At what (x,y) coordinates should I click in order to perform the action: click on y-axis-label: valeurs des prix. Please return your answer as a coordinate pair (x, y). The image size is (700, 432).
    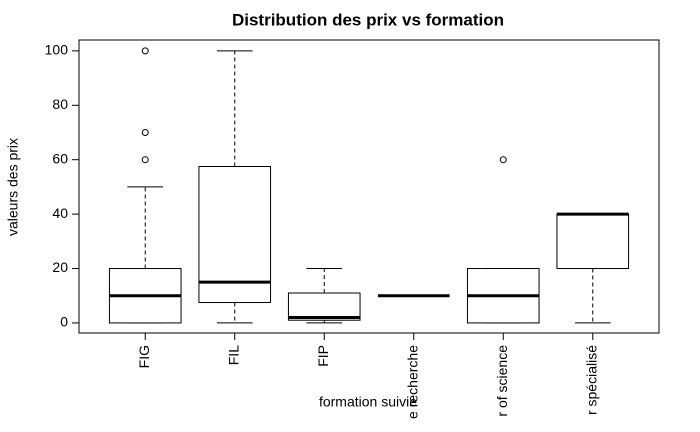
    Looking at the image, I should click on (13, 187).